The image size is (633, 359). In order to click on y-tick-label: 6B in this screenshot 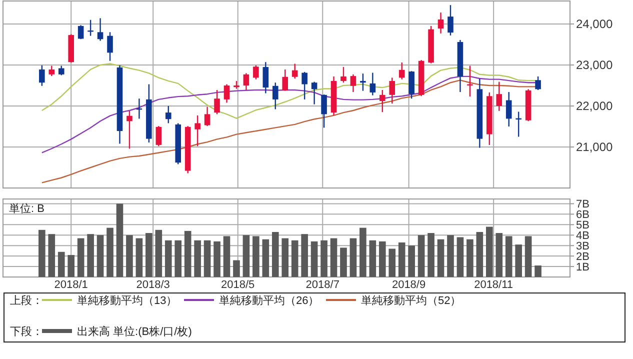, I will do `click(583, 215)`.